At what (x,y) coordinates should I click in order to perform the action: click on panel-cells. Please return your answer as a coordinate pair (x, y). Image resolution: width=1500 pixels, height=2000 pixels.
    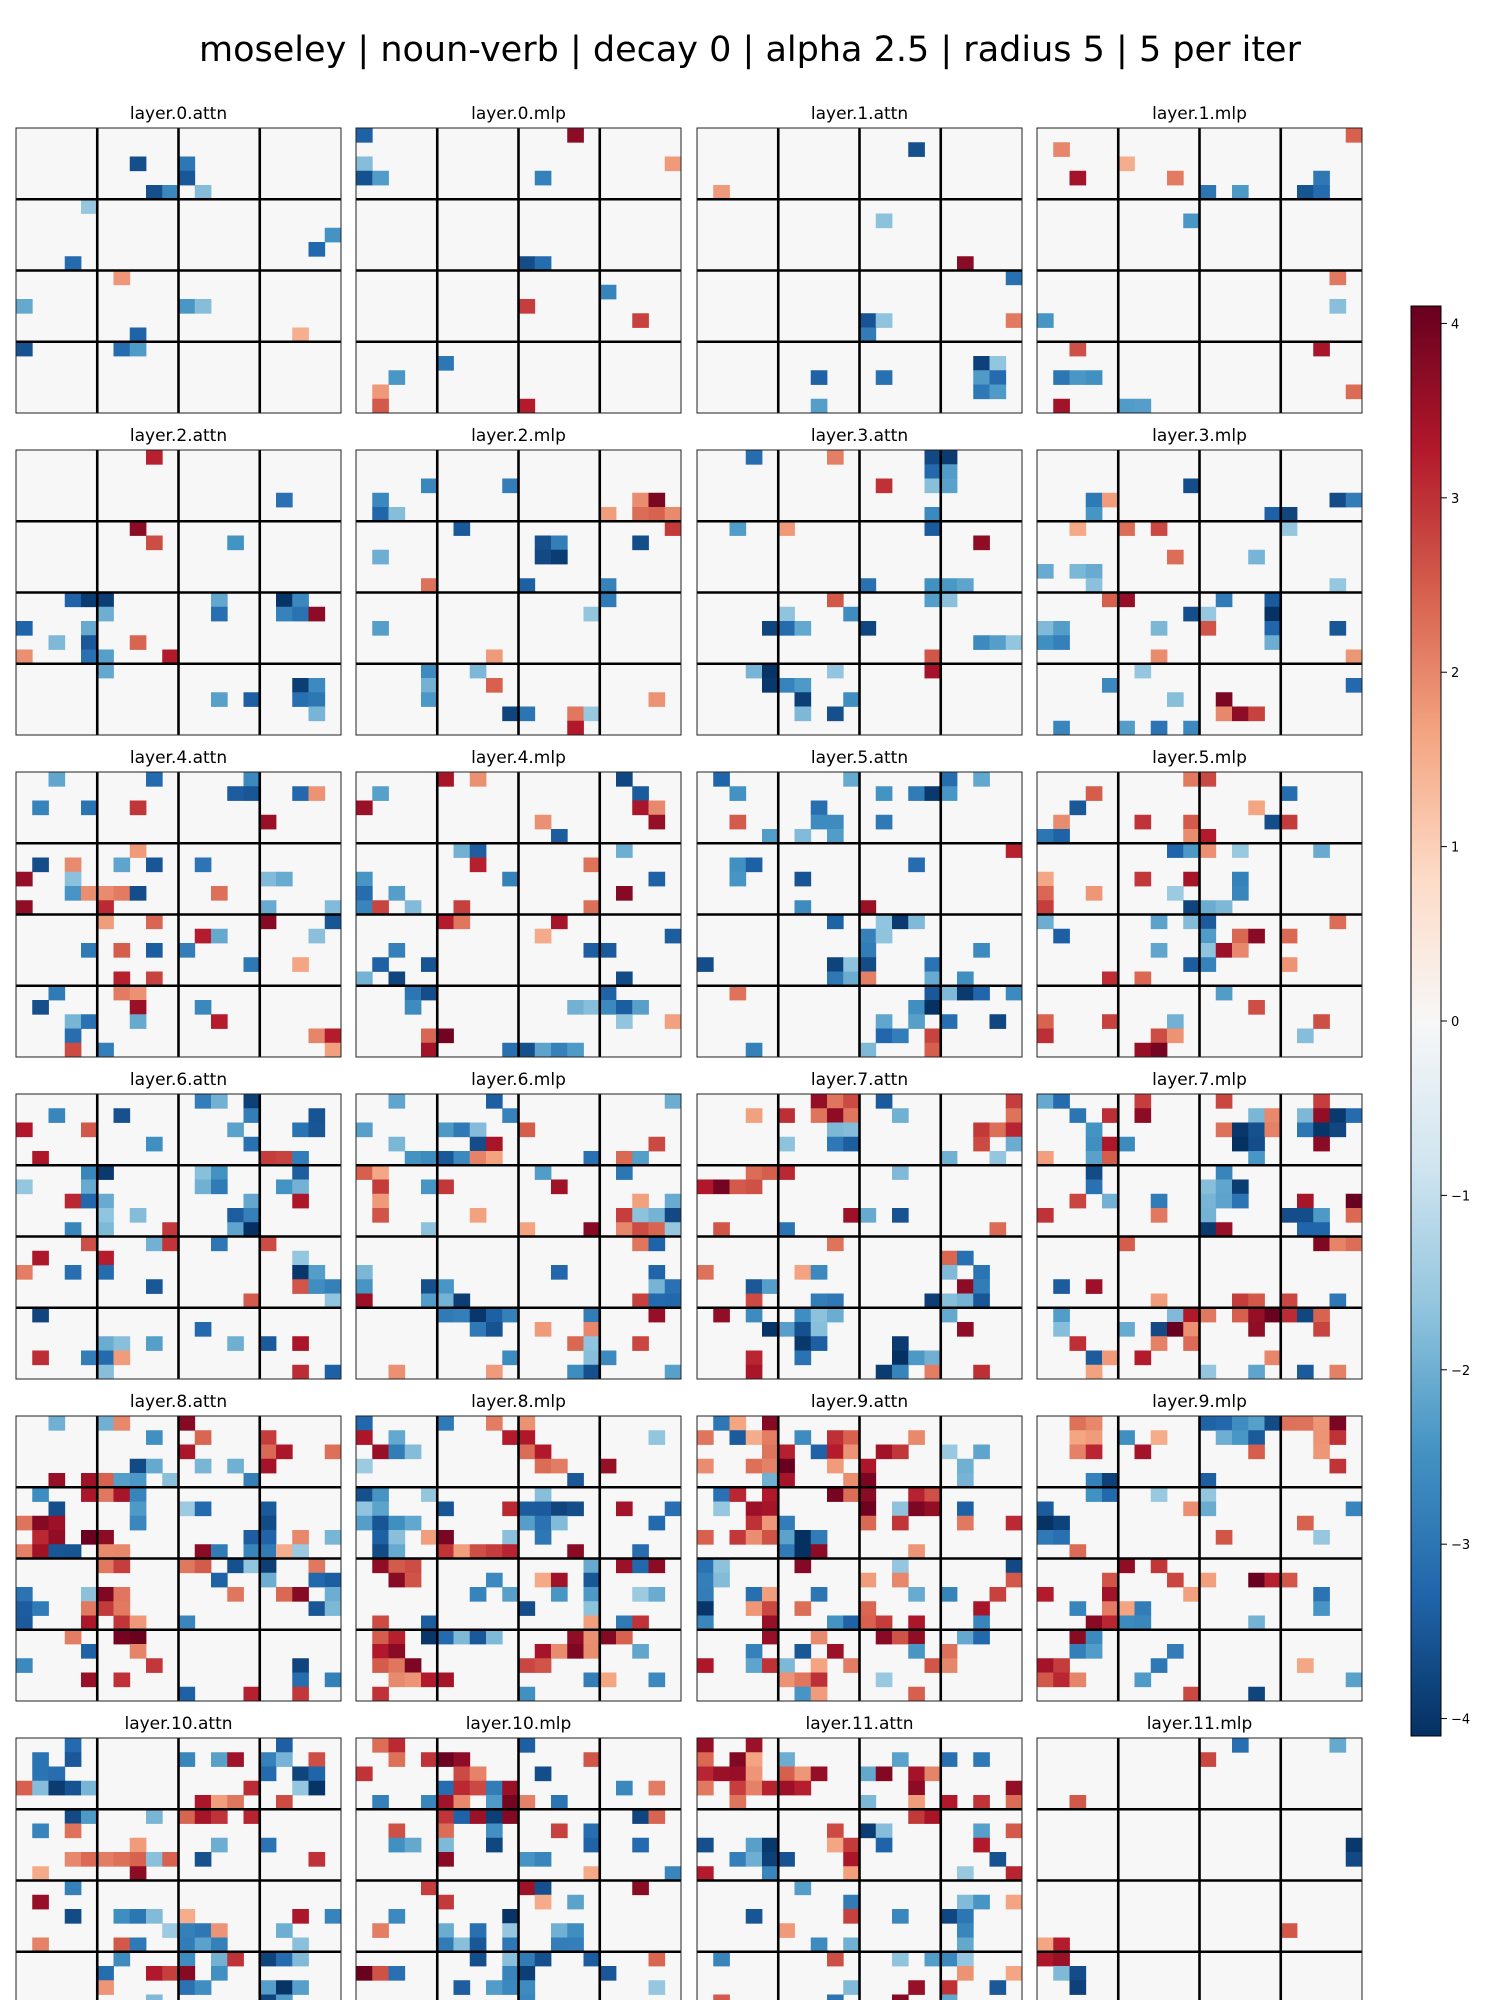
    Looking at the image, I should click on (179, 256).